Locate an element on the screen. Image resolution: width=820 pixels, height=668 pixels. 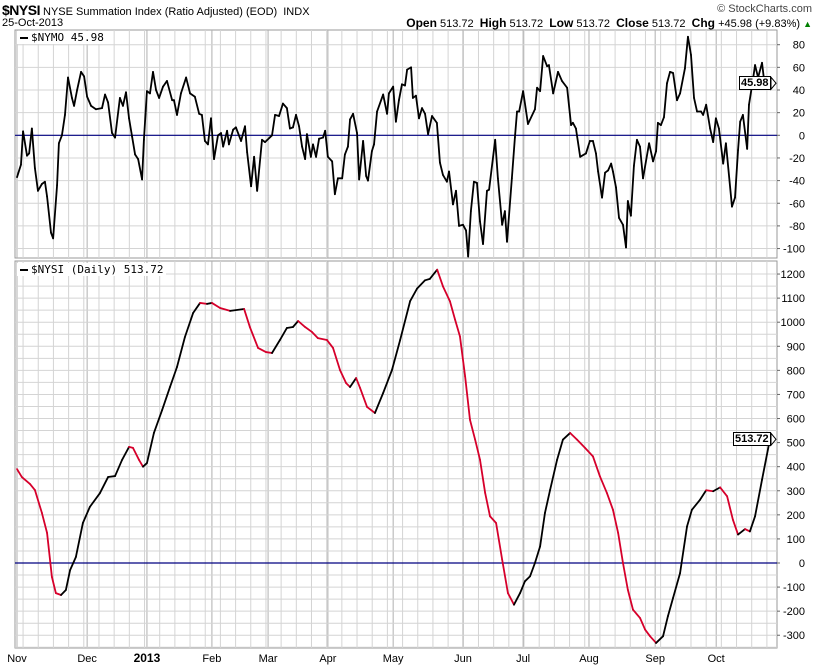
y-tick-label: 40 is located at coordinates (799, 91).